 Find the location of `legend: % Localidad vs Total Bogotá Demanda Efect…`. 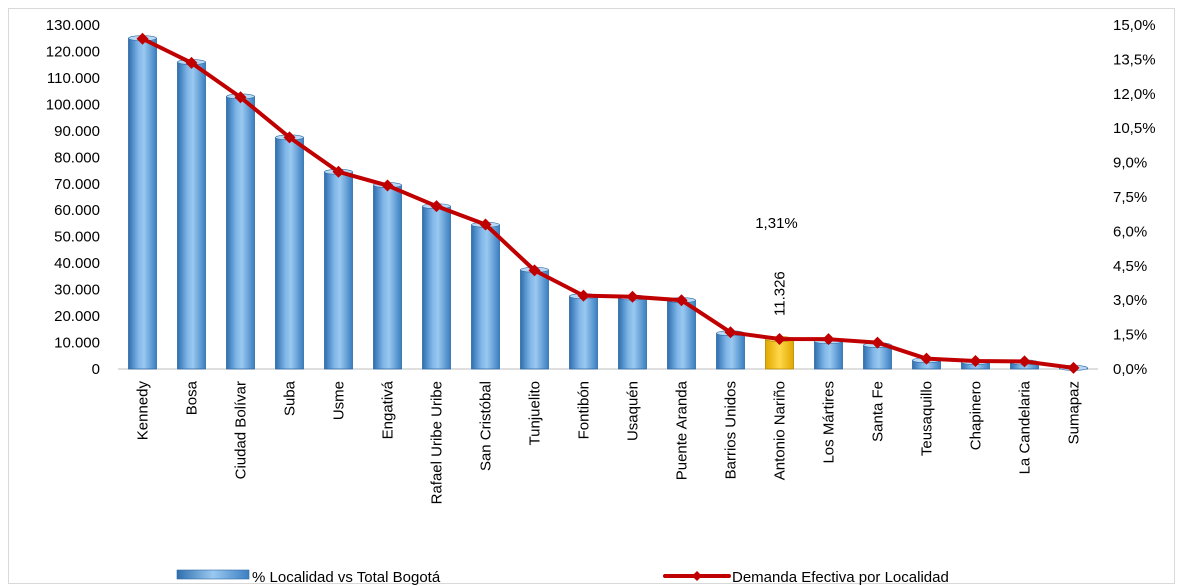

legend: % Localidad vs Total Bogotá Demanda Efect… is located at coordinates (562, 577).